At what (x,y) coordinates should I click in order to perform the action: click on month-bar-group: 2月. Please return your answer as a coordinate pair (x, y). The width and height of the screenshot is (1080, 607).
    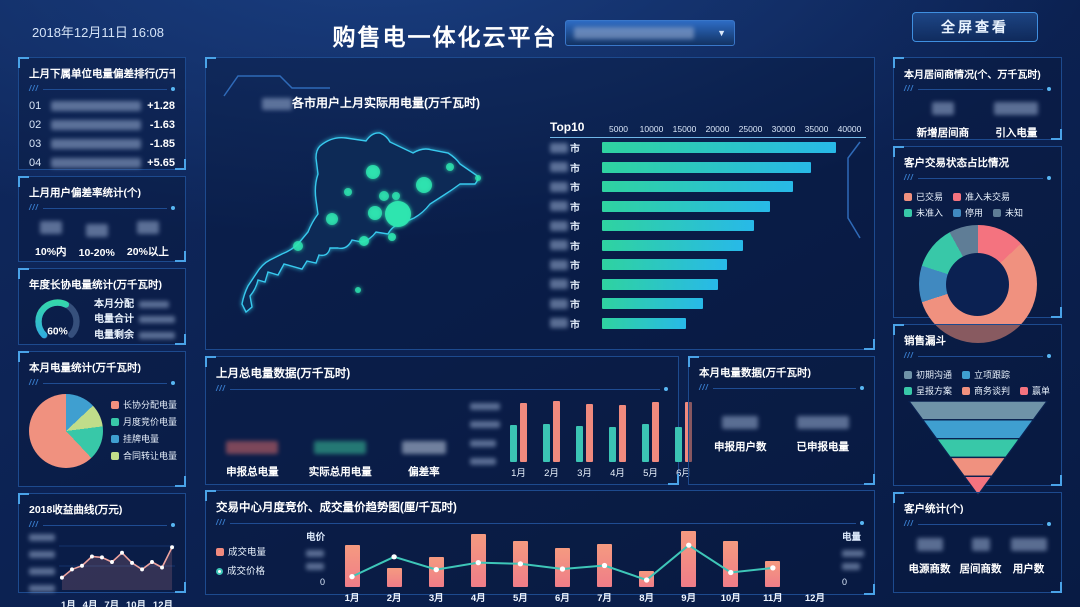
    Looking at the image, I should click on (551, 439).